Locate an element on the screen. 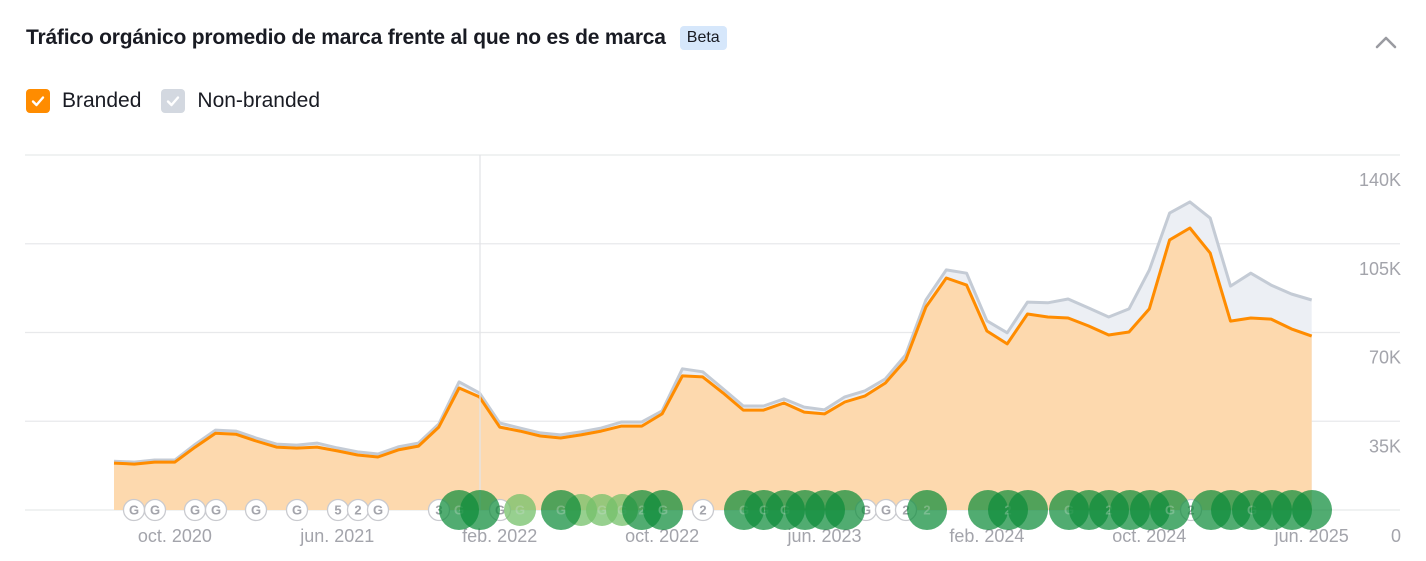  y-tick-label: 0 is located at coordinates (1396, 536).